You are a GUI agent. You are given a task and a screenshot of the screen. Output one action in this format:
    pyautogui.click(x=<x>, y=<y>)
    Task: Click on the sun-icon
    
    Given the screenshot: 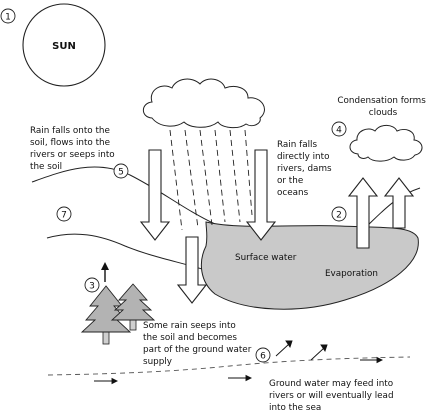 What is the action you would take?
    pyautogui.click(x=64, y=45)
    